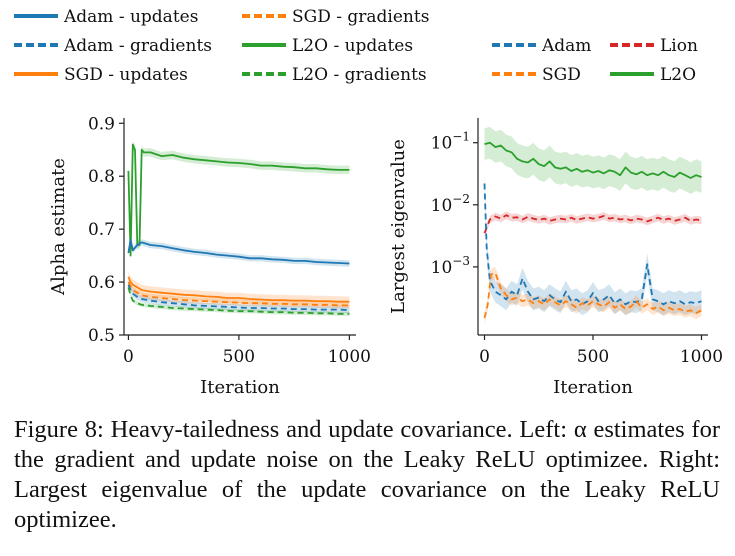 This screenshot has height=556, width=735. Describe the element at coordinates (101, 336) in the screenshot. I see `y-tick-label: 0.5` at that location.